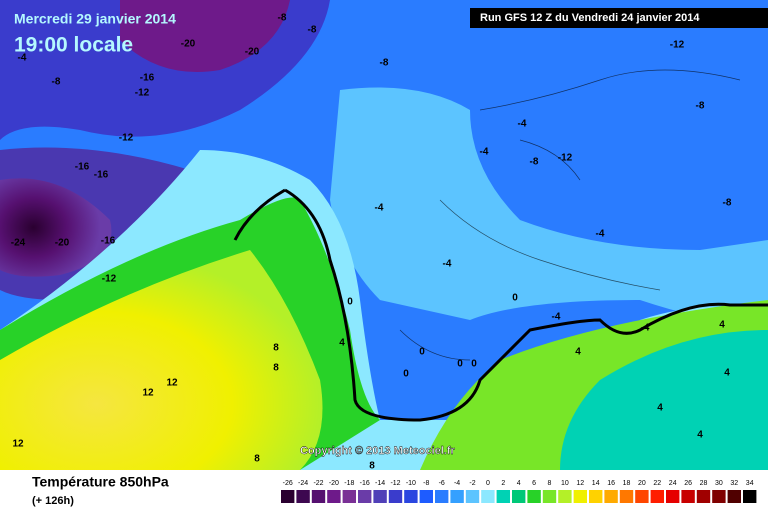  What do you see at coordinates (704, 483) in the screenshot?
I see `legend-tick-label: 28` at bounding box center [704, 483].